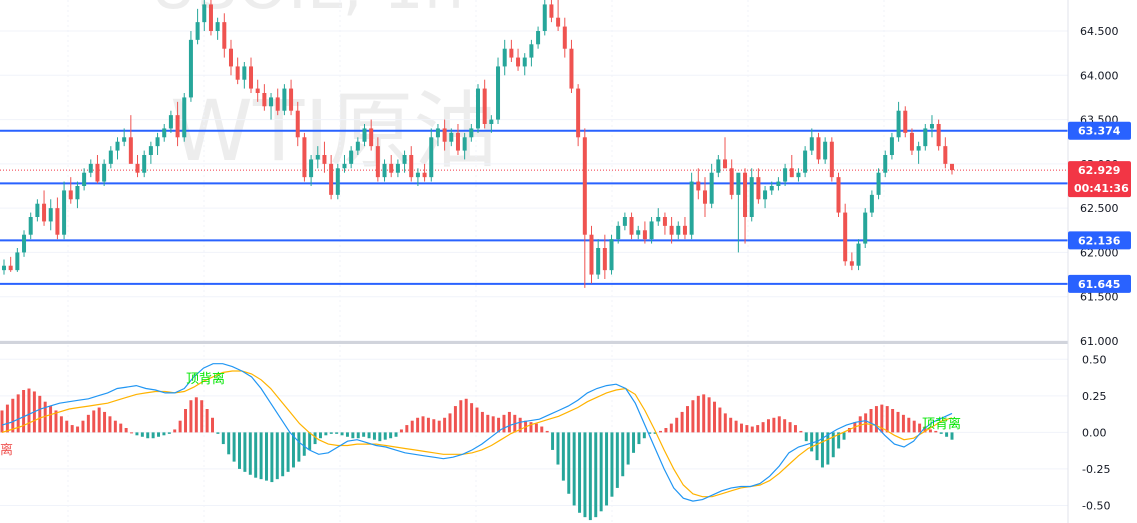 This screenshot has height=523, width=1137. What do you see at coordinates (1096, 432) in the screenshot?
I see `macd-axis: 0.50 0.25 0.00 -0.25 -0.50` at bounding box center [1096, 432].